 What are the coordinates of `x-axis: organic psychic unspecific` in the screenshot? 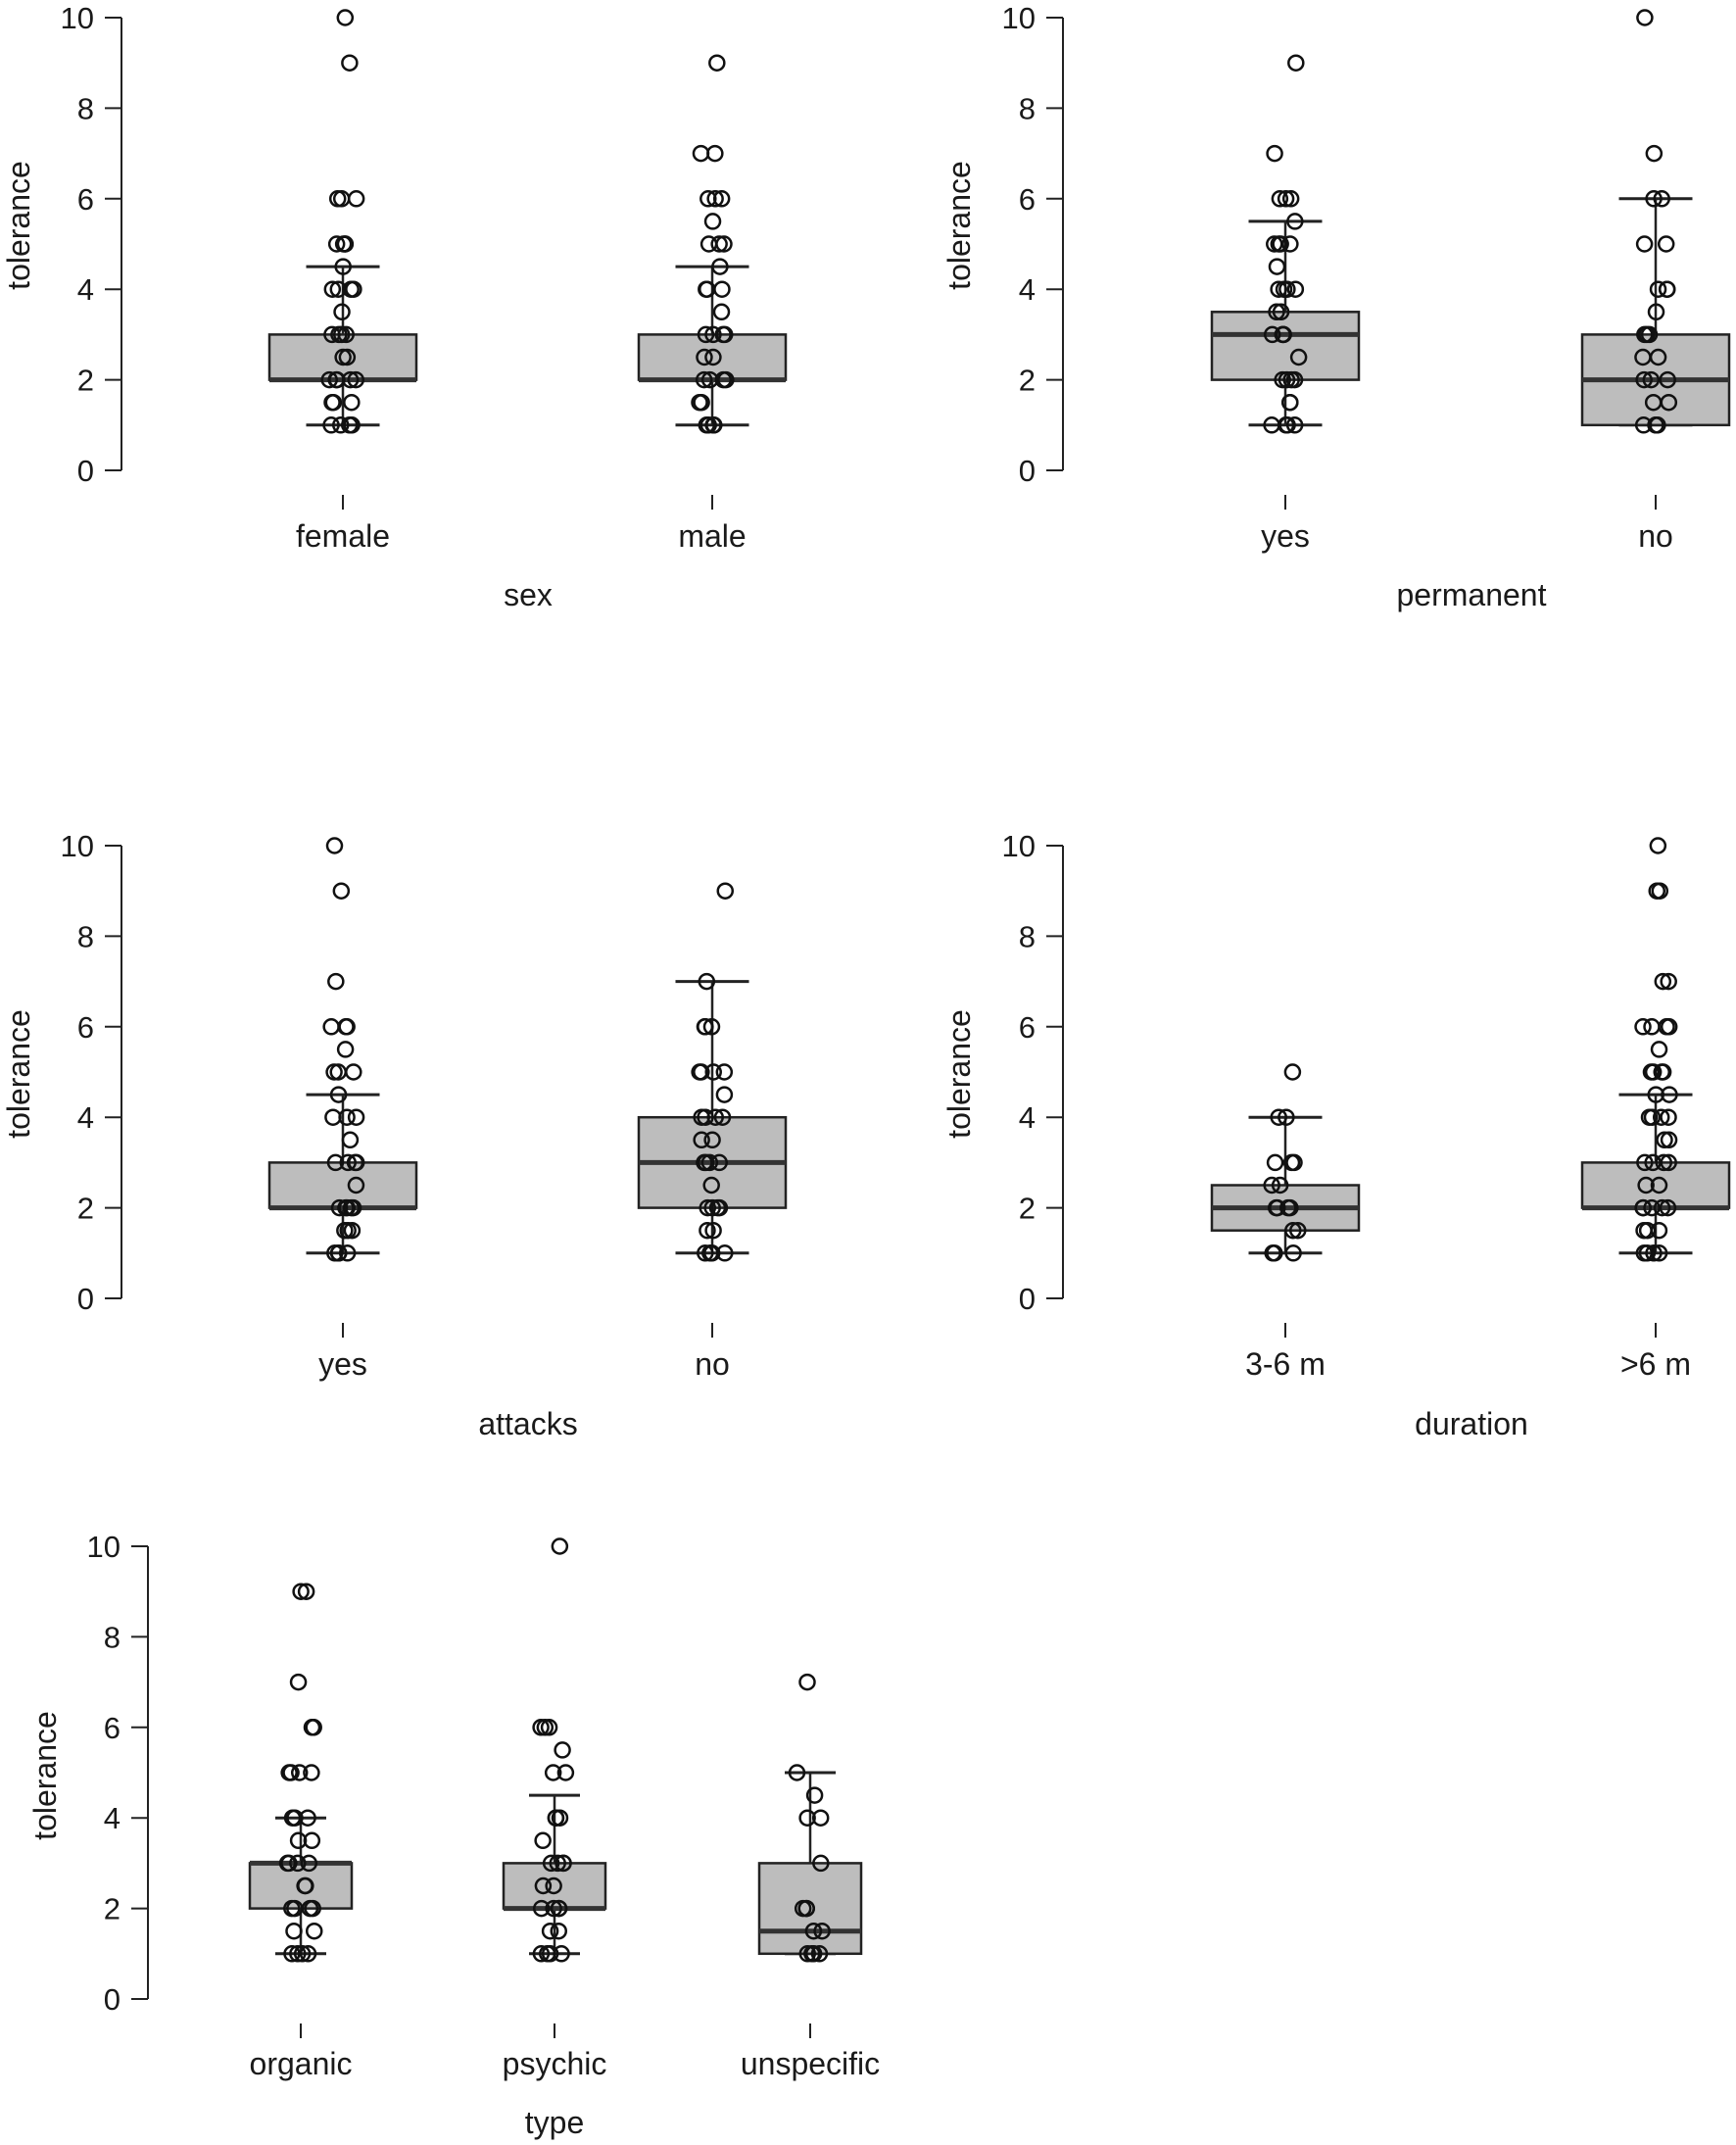 It's located at (565, 2052).